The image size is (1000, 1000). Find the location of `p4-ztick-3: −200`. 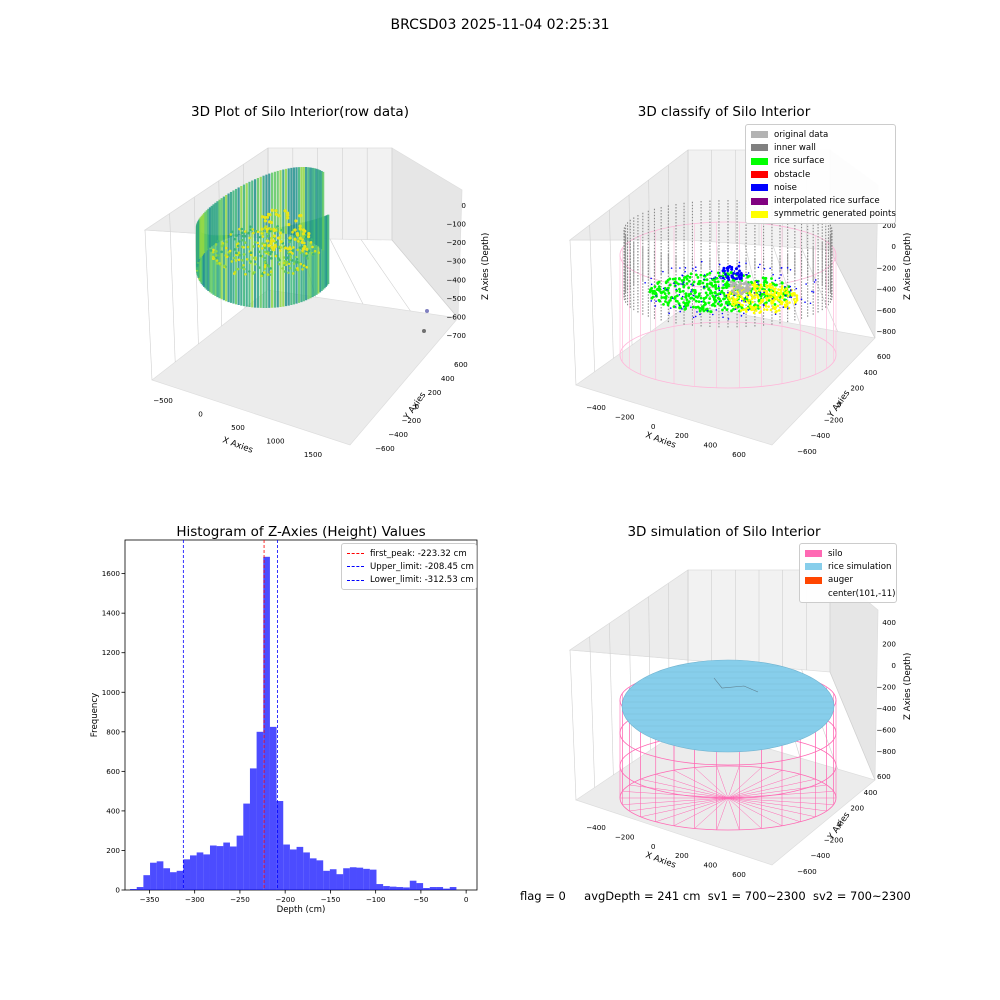

p4-ztick-3: −200 is located at coordinates (886, 687).